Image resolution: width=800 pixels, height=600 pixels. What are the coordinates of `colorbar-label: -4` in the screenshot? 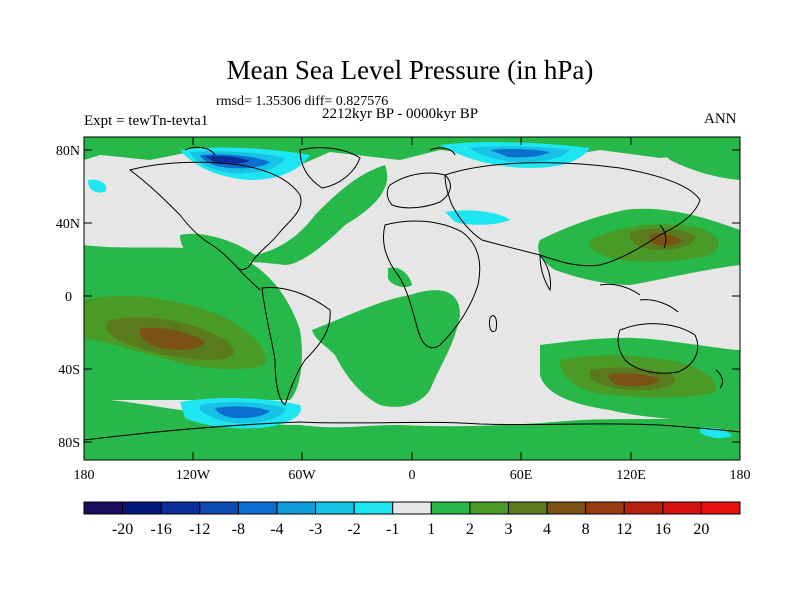 It's located at (276, 529).